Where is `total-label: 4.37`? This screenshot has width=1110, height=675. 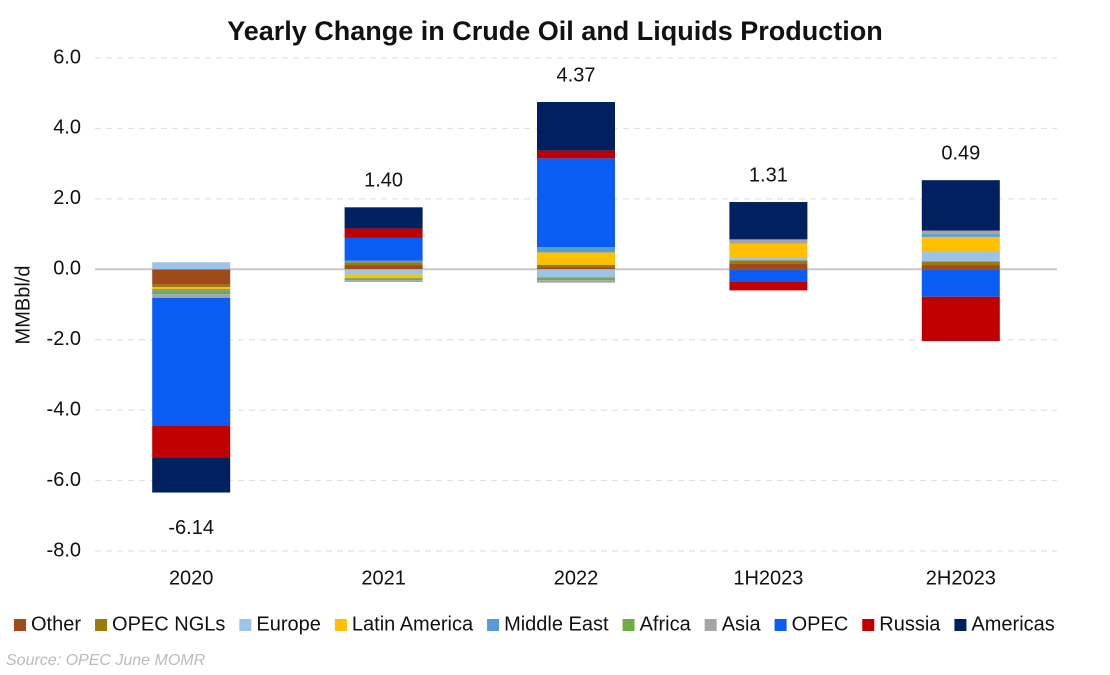
total-label: 4.37 is located at coordinates (576, 75).